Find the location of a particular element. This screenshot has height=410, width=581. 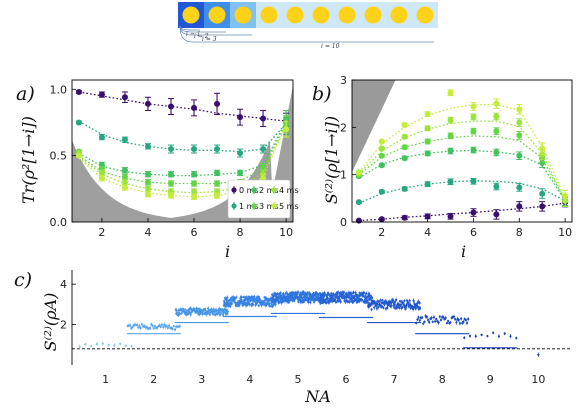

x-tick-label: 10 is located at coordinates (565, 232).